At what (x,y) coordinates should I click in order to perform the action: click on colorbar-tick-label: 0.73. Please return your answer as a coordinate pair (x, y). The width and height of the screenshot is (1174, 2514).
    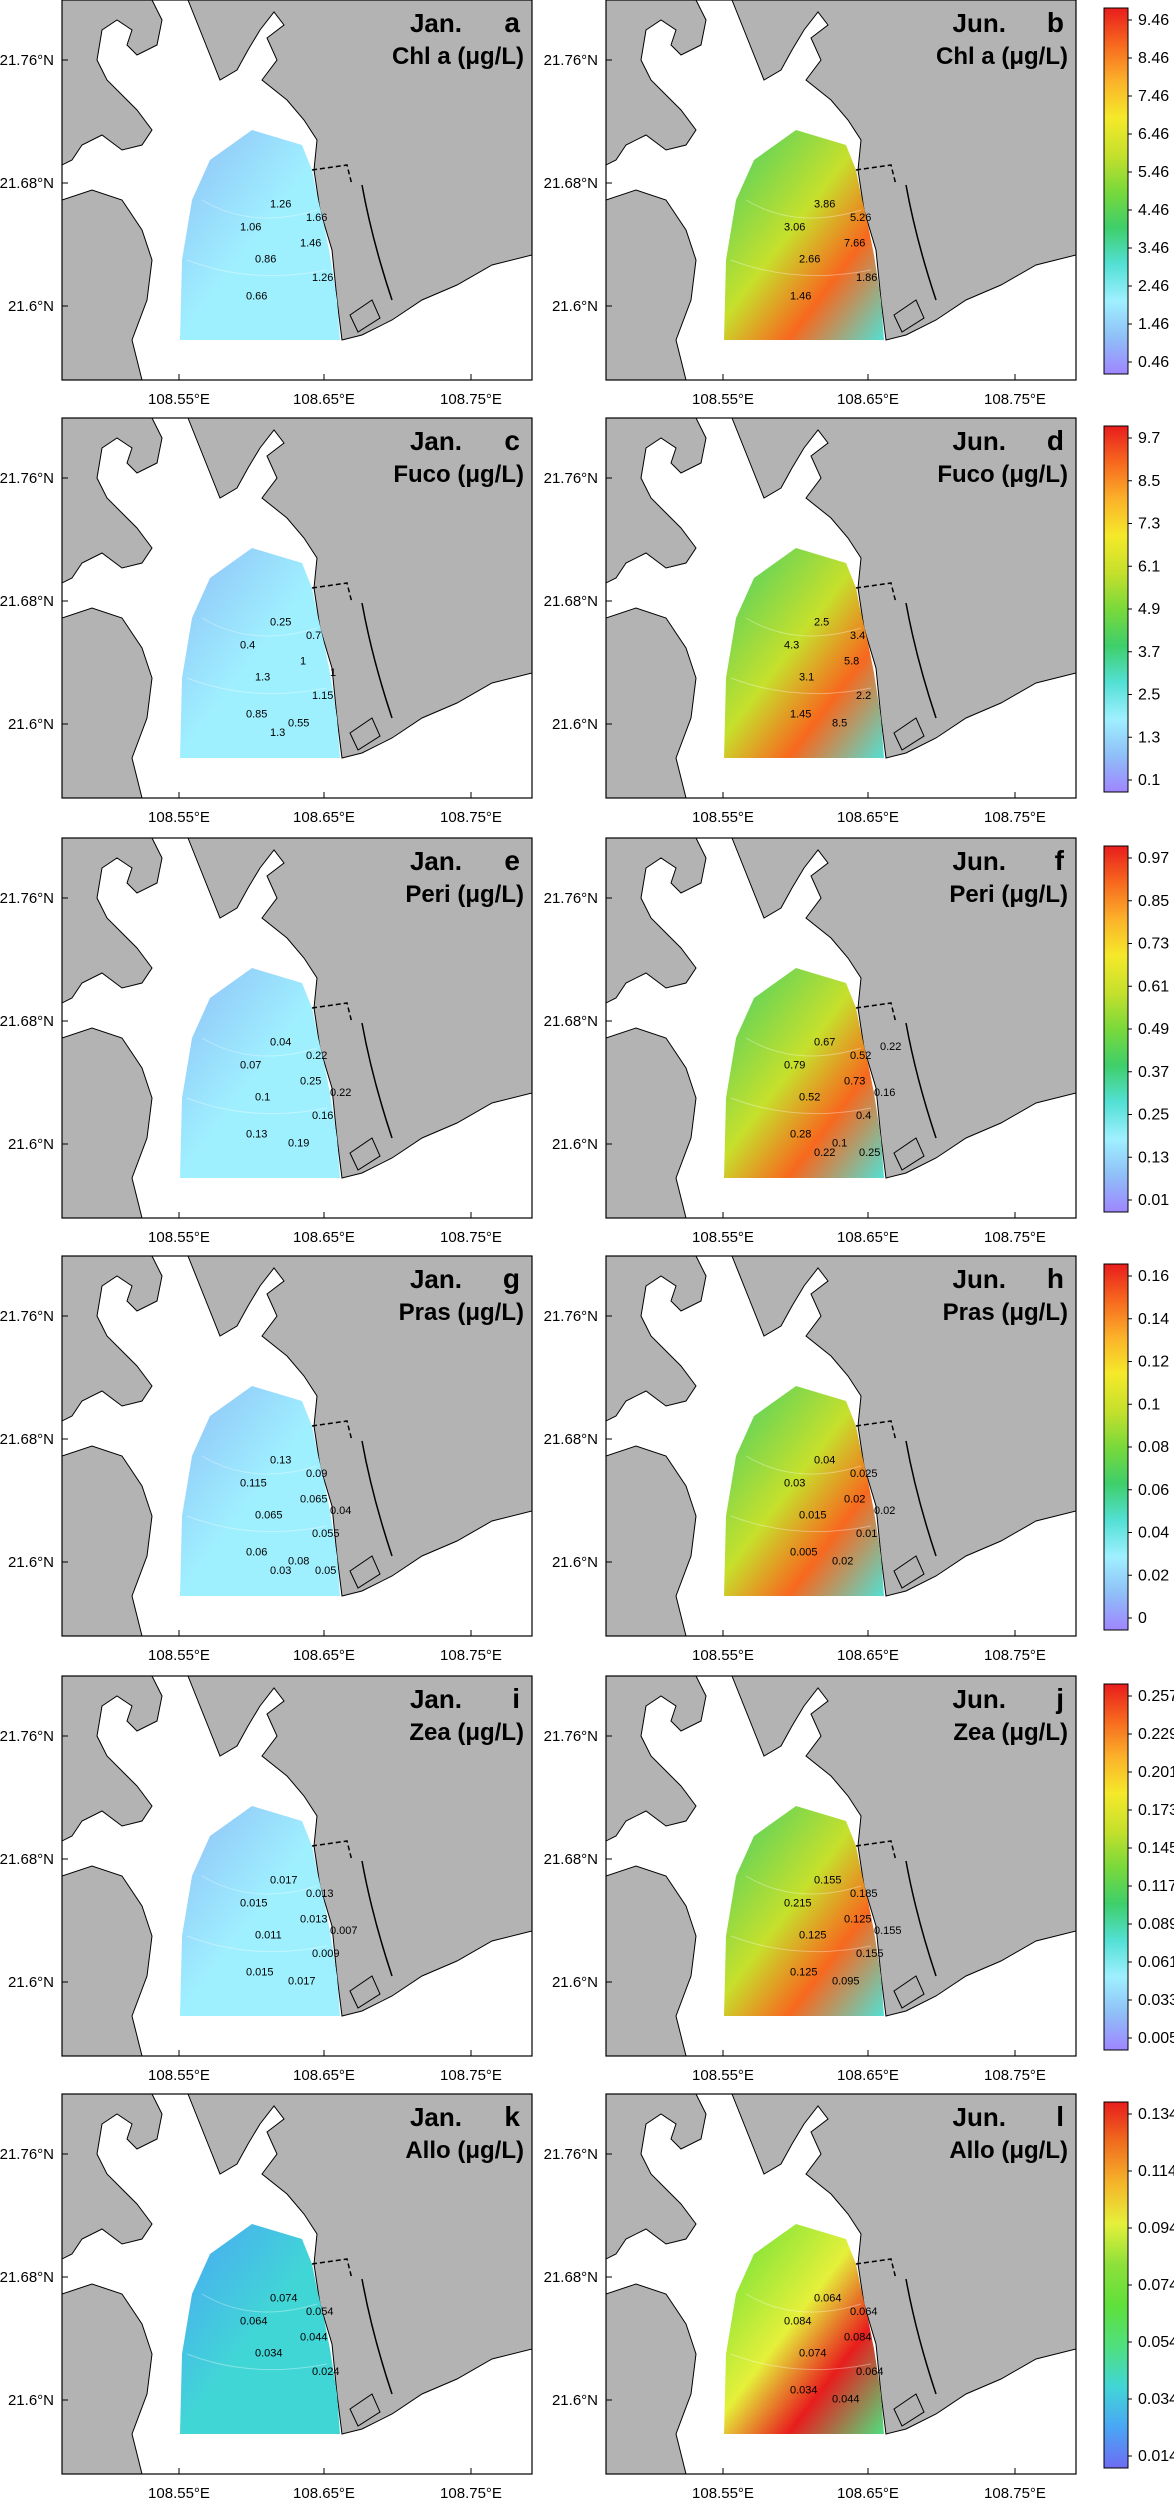
    Looking at the image, I should click on (1153, 944).